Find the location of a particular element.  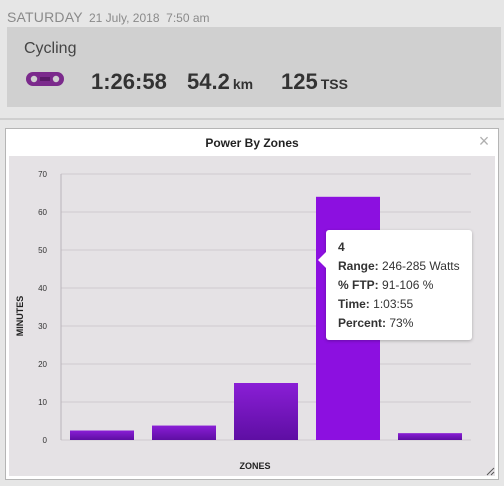

y-tick-label: 40 is located at coordinates (42, 288).